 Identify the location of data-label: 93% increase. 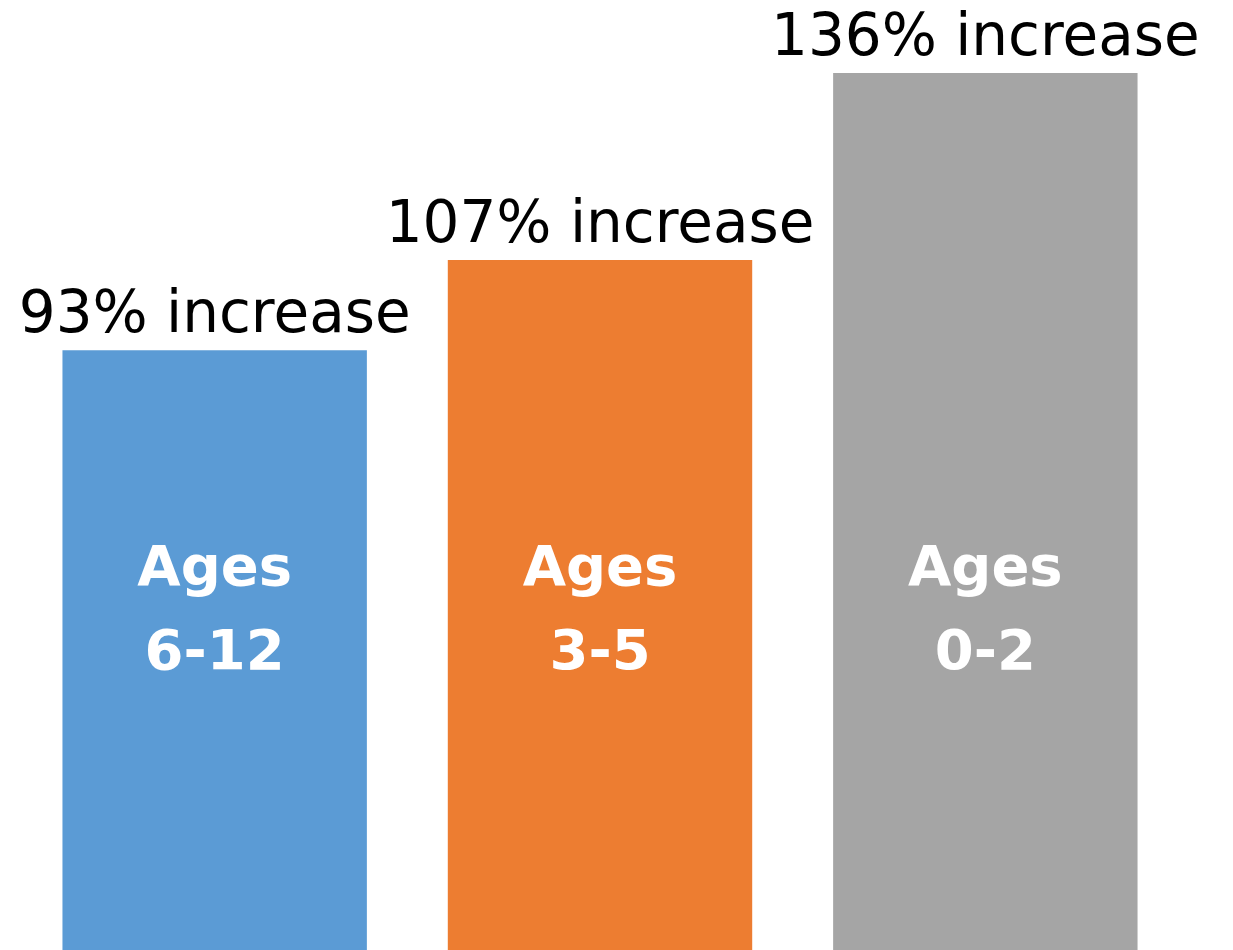
(214, 312).